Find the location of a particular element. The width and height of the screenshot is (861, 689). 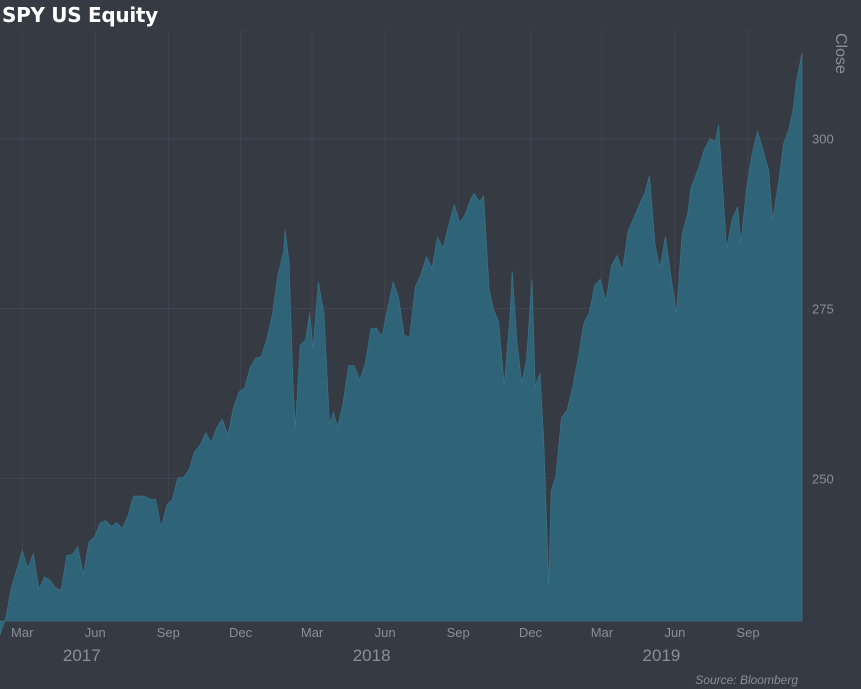

y-axis-label: Close is located at coordinates (840, 53).